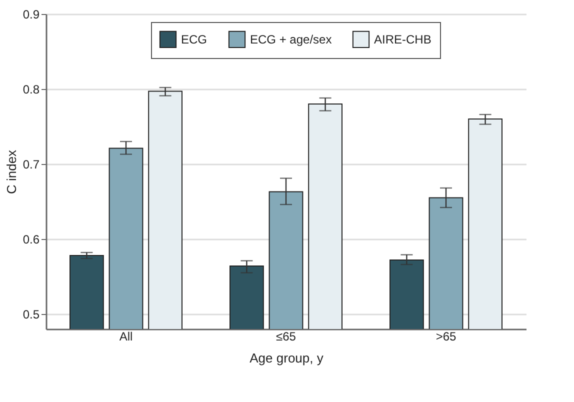 This screenshot has width=574, height=402. I want to click on y-tick-label: 0.5, so click(31, 315).